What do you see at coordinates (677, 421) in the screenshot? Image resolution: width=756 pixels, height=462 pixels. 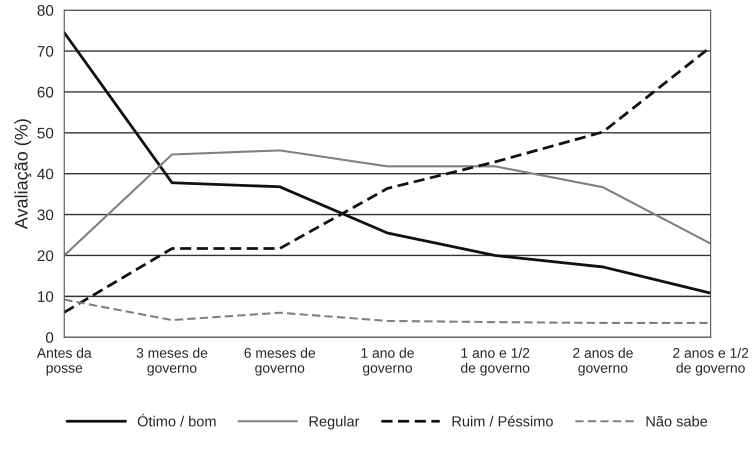 I see `legend-label: Não sabe` at bounding box center [677, 421].